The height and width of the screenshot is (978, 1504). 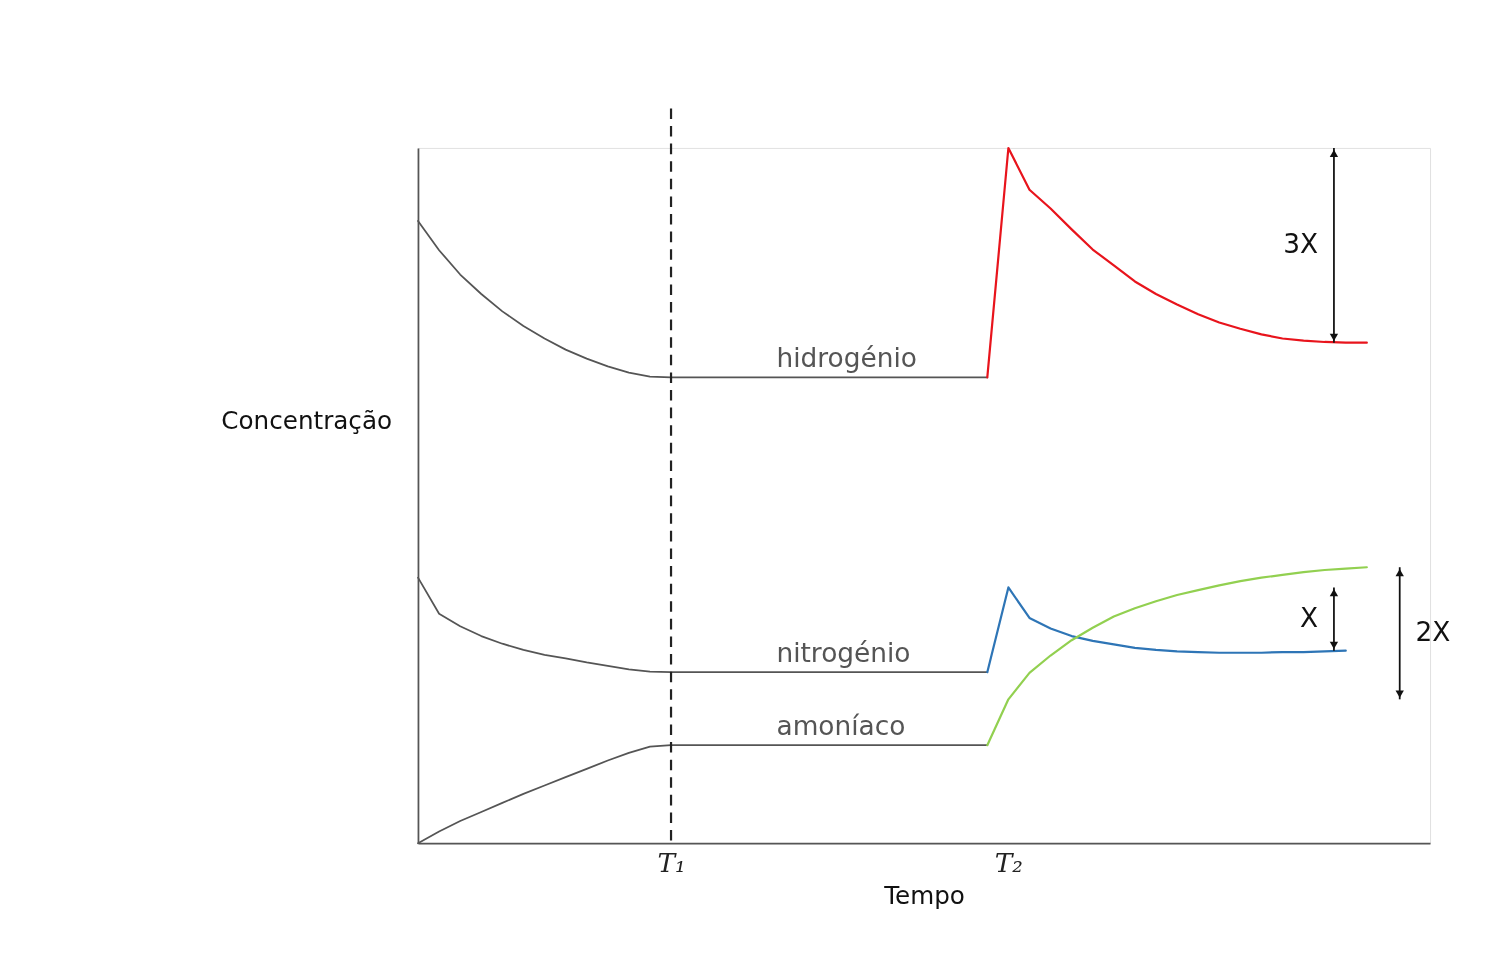 I want to click on y-axis-title: Concentração, so click(x=307, y=421).